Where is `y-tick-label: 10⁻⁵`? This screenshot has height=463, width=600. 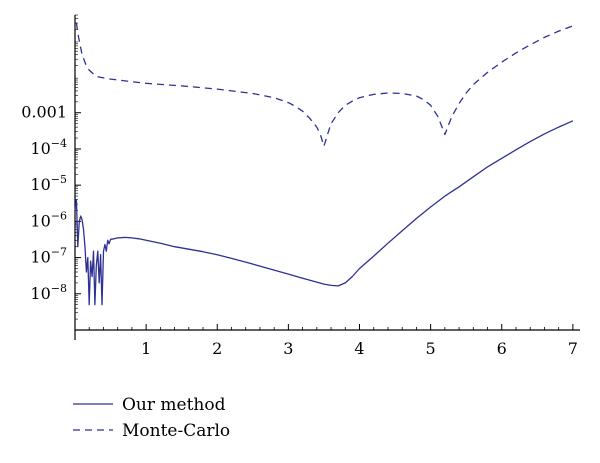
y-tick-label: 10⁻⁵ is located at coordinates (48, 183).